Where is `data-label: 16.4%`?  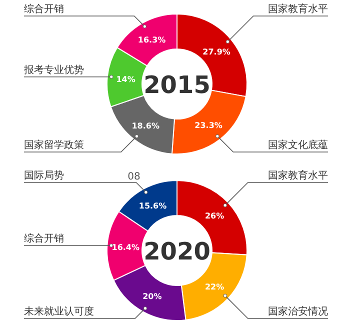 data-label: 16.4% is located at coordinates (126, 247).